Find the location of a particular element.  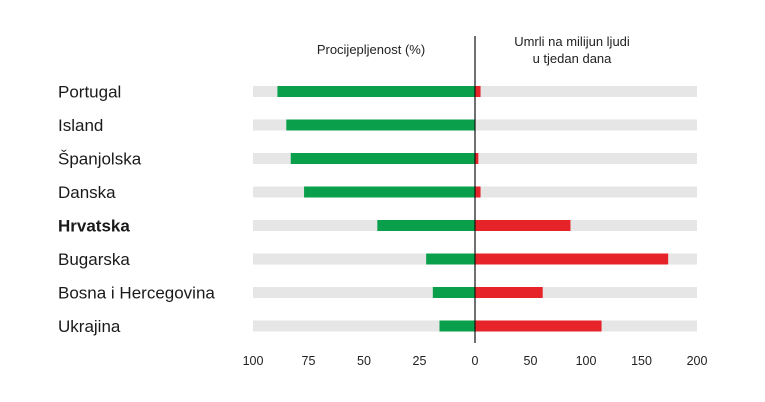

track-left-bugarska is located at coordinates (364, 259).